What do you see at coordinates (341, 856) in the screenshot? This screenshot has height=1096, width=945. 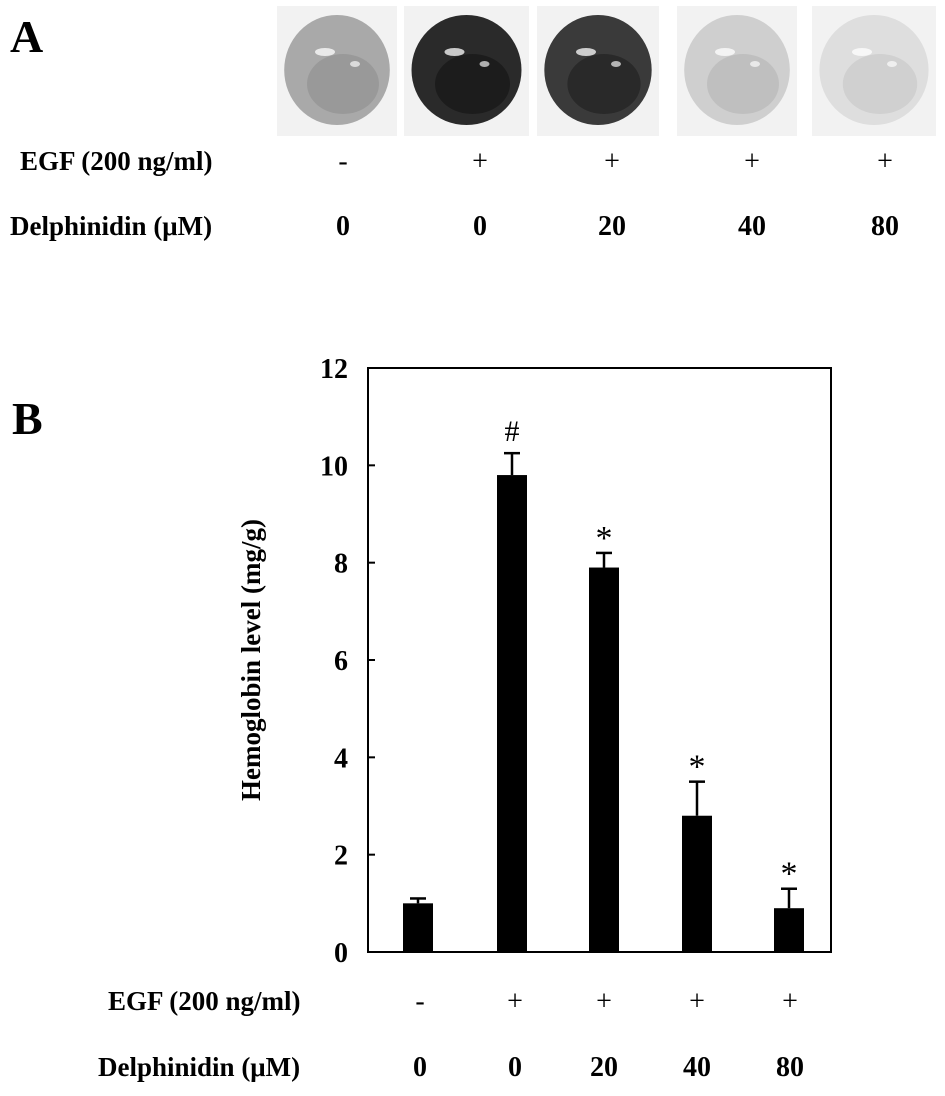 I see `y-tick-label: 2` at bounding box center [341, 856].